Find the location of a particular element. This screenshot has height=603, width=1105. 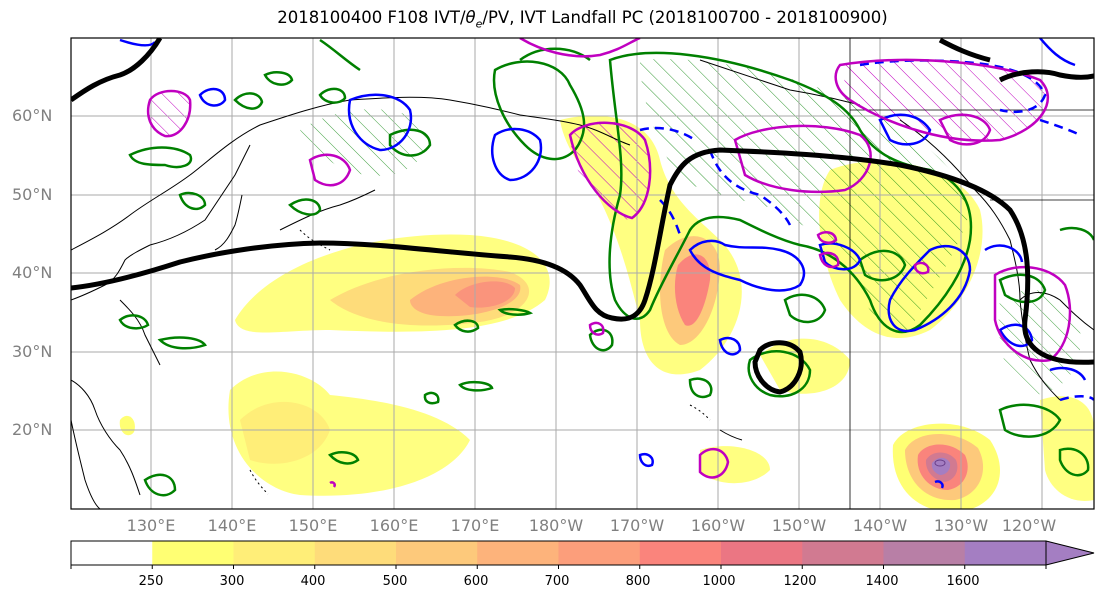

colorbar-label-1600: 1600 is located at coordinates (963, 581).